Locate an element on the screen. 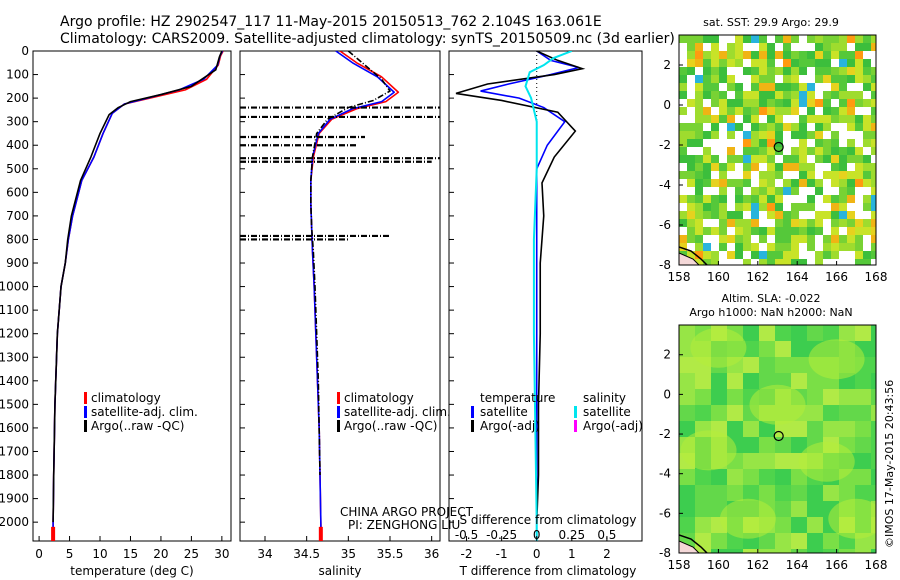 The width and height of the screenshot is (900, 580). legend-label-climatology: climatology is located at coordinates (379, 398).